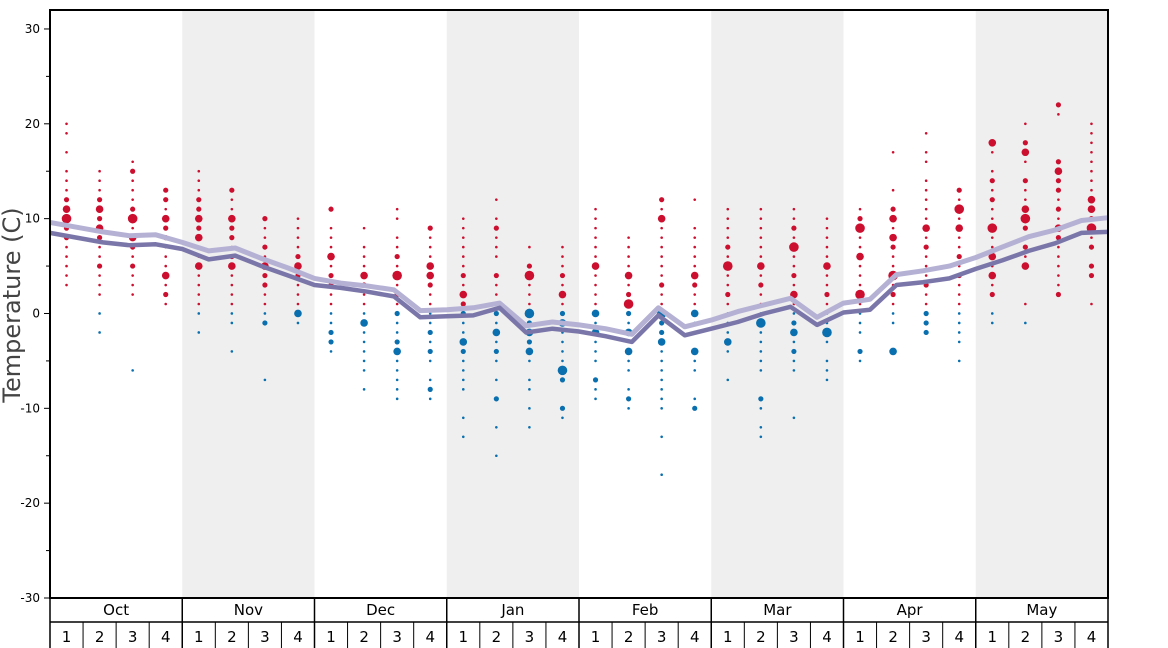 This screenshot has width=1168, height=648. What do you see at coordinates (645, 610) in the screenshot?
I see `month-label-feb: Feb` at bounding box center [645, 610].